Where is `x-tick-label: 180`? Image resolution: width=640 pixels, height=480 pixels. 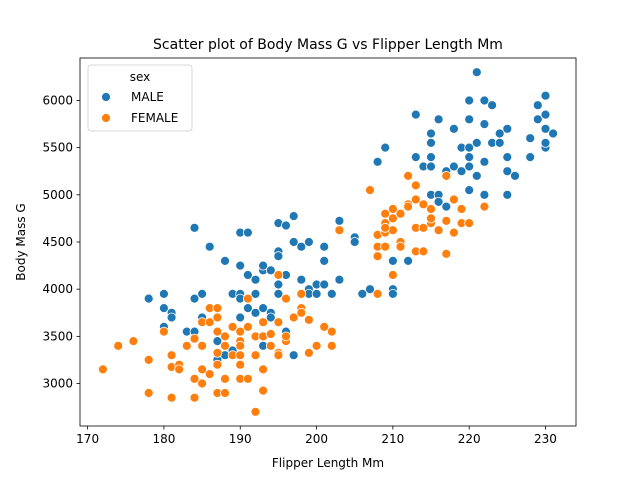 x-tick-label: 180 is located at coordinates (163, 439).